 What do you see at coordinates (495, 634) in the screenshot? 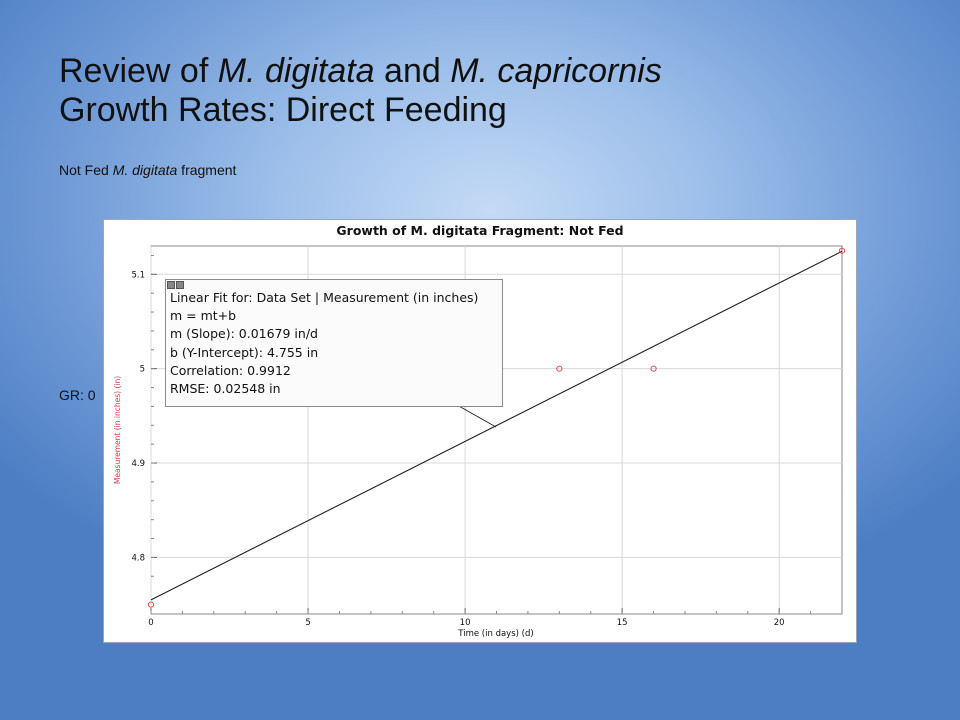
I see `x-axis-label: Time (in days) (d)` at bounding box center [495, 634].